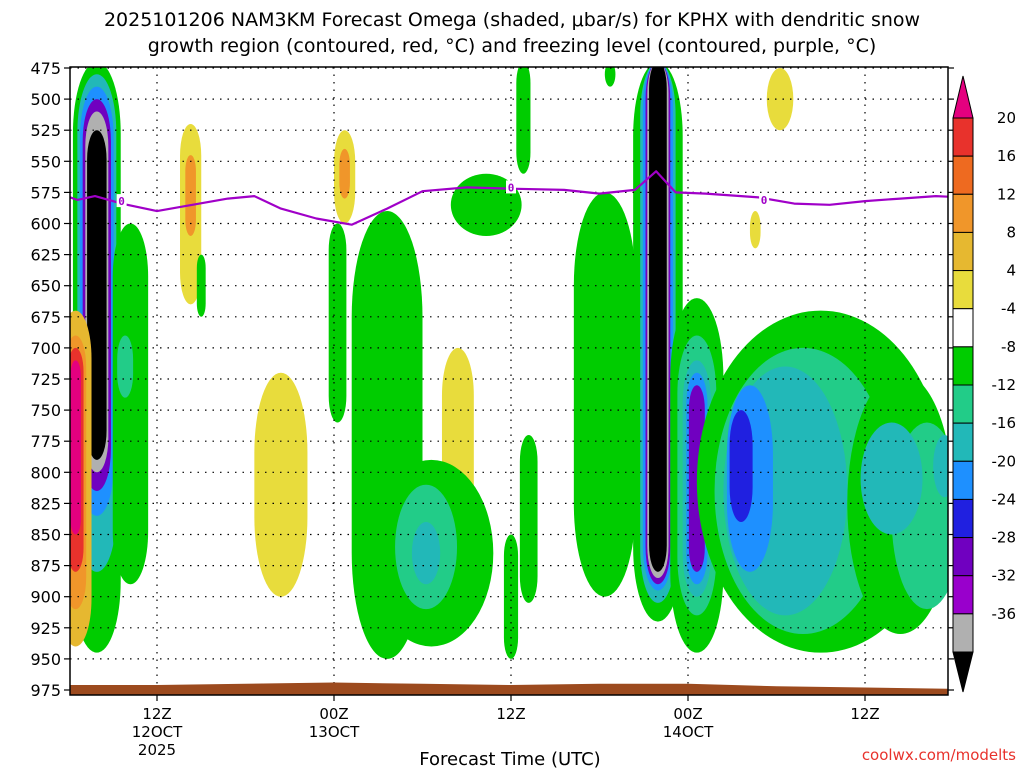 The image size is (1024, 768). I want to click on y-tick-label-775: 775, so click(45, 441).